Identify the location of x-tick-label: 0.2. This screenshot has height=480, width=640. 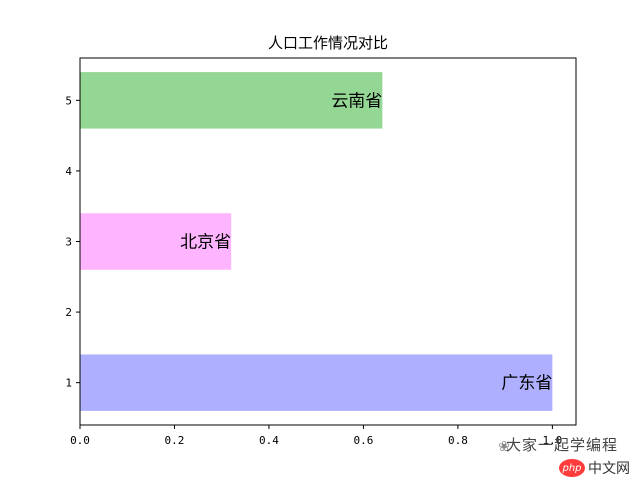
(175, 440).